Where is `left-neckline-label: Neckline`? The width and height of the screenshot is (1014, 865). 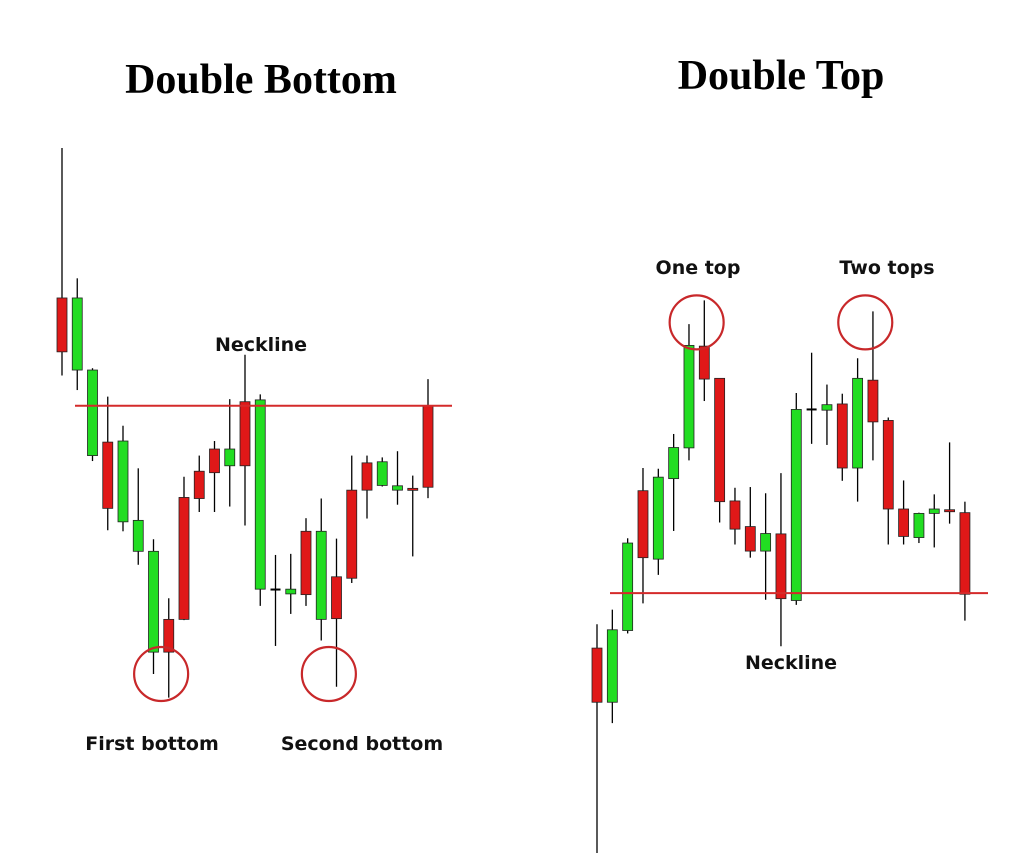
left-neckline-label: Neckline is located at coordinates (261, 345).